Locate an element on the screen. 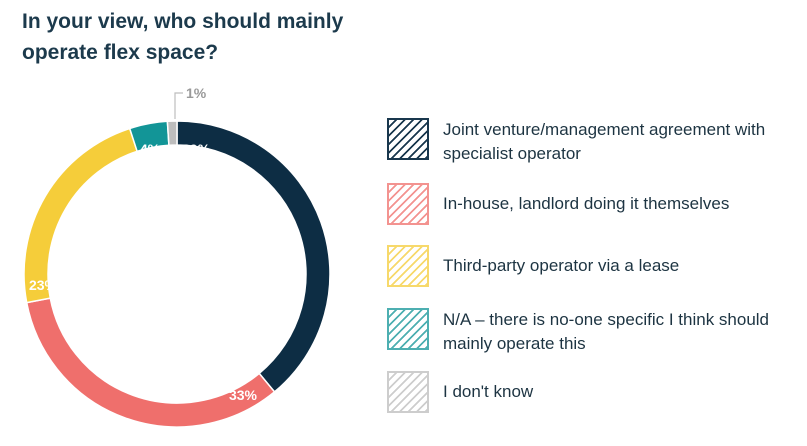 This screenshot has width=807, height=446. legend-item: Third-party operator via a lease is located at coordinates (585, 266).